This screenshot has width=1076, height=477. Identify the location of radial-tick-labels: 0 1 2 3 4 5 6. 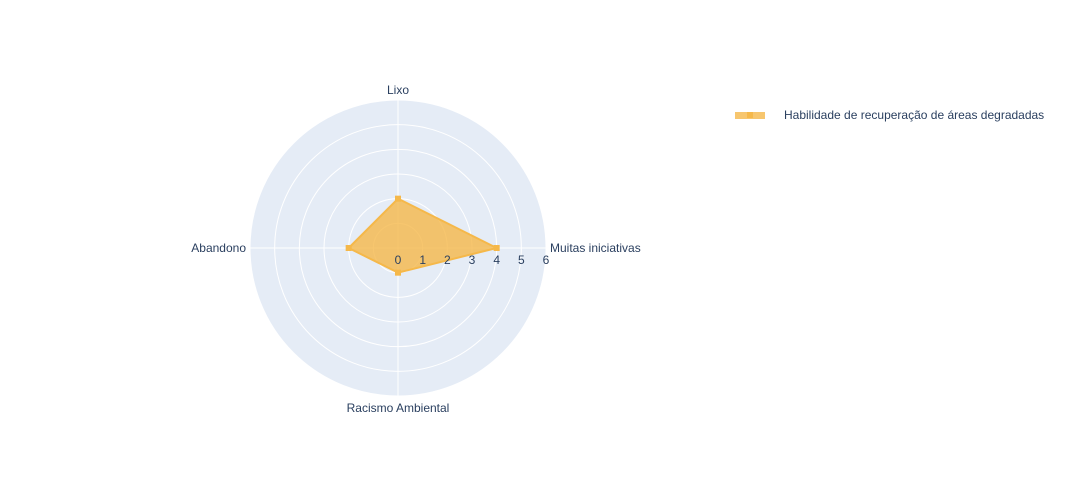
(472, 260).